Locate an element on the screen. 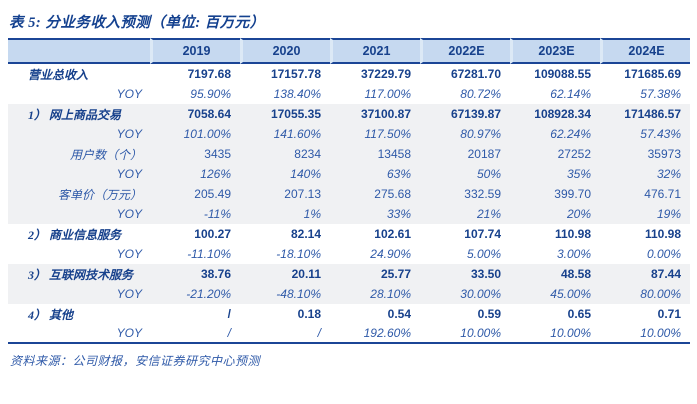 The height and width of the screenshot is (404, 697). row-label: 3） 互联网技术服务 is located at coordinates (79, 274).